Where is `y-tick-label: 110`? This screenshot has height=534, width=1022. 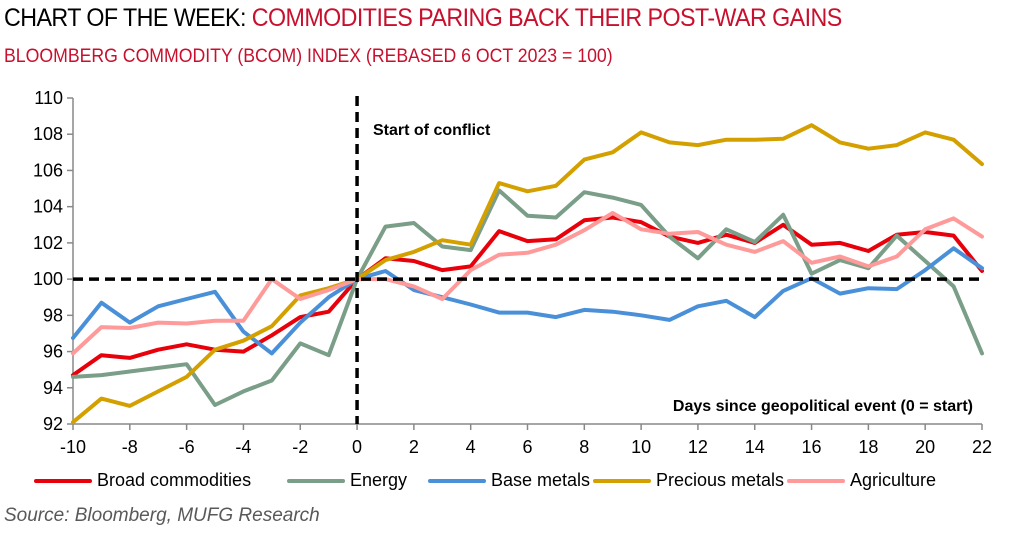 y-tick-label: 110 is located at coordinates (48, 98).